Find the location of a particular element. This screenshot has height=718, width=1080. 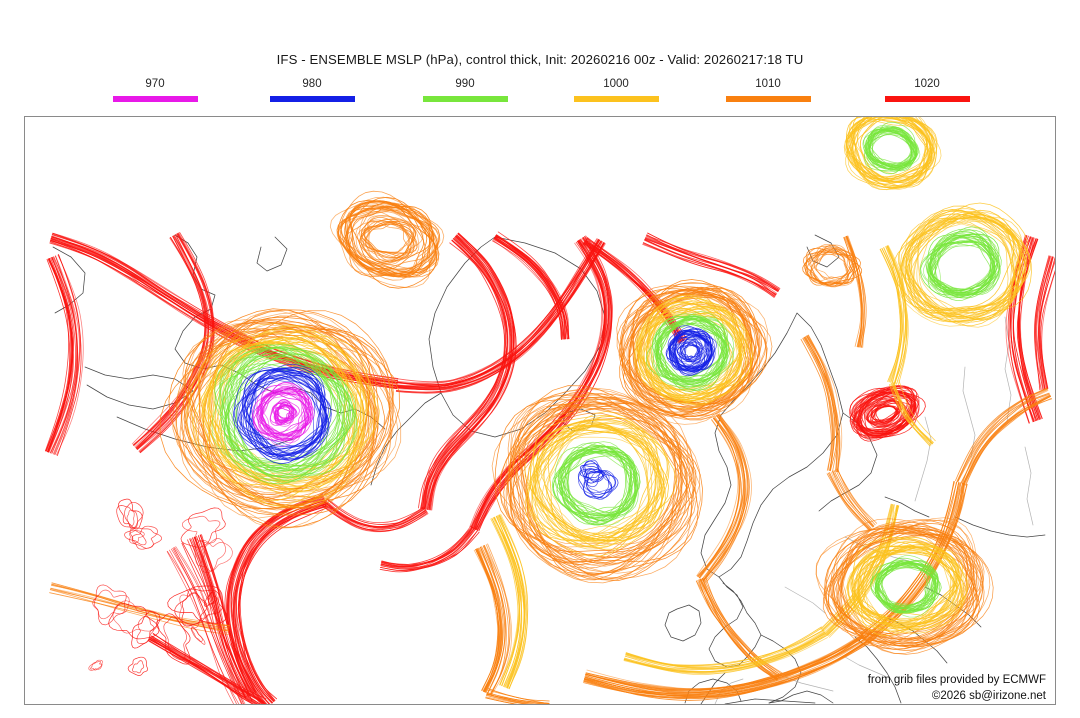

legend-item-970: 970 is located at coordinates (155, 90).